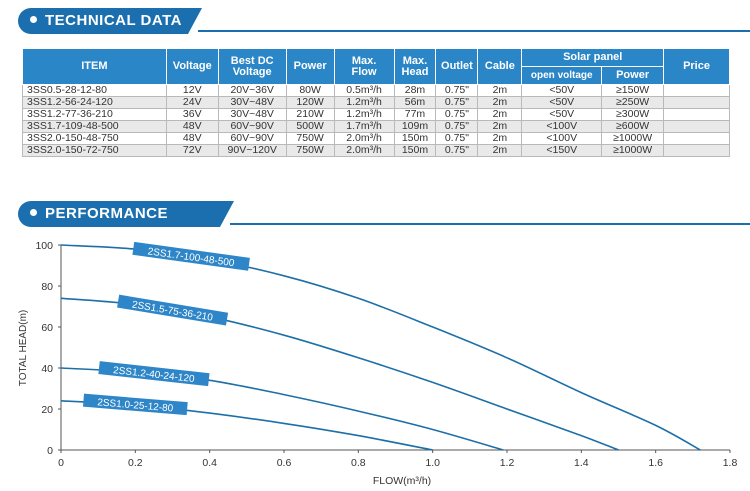 The height and width of the screenshot is (491, 750). What do you see at coordinates (192, 102) in the screenshot?
I see `cell-voltage: 24V` at bounding box center [192, 102].